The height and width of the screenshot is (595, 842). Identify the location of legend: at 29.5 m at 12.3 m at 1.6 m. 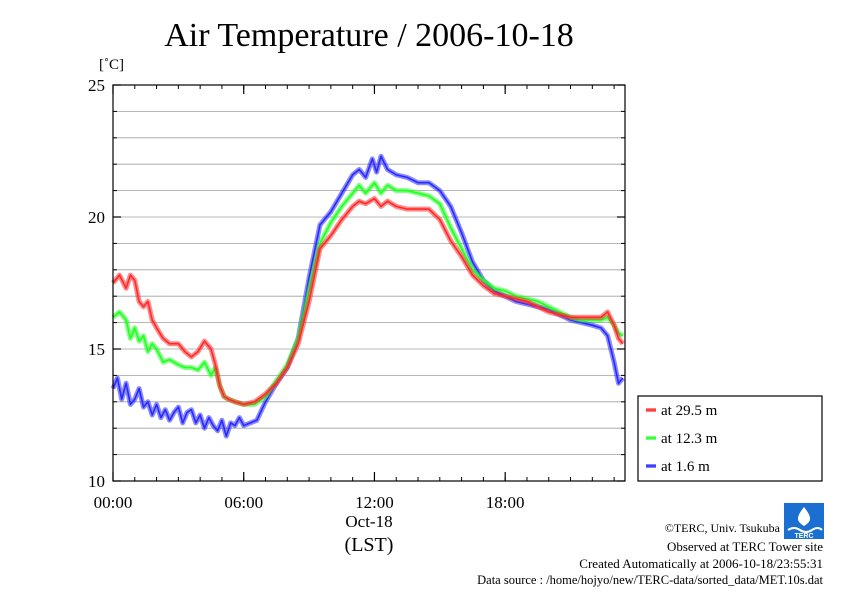
(730, 438).